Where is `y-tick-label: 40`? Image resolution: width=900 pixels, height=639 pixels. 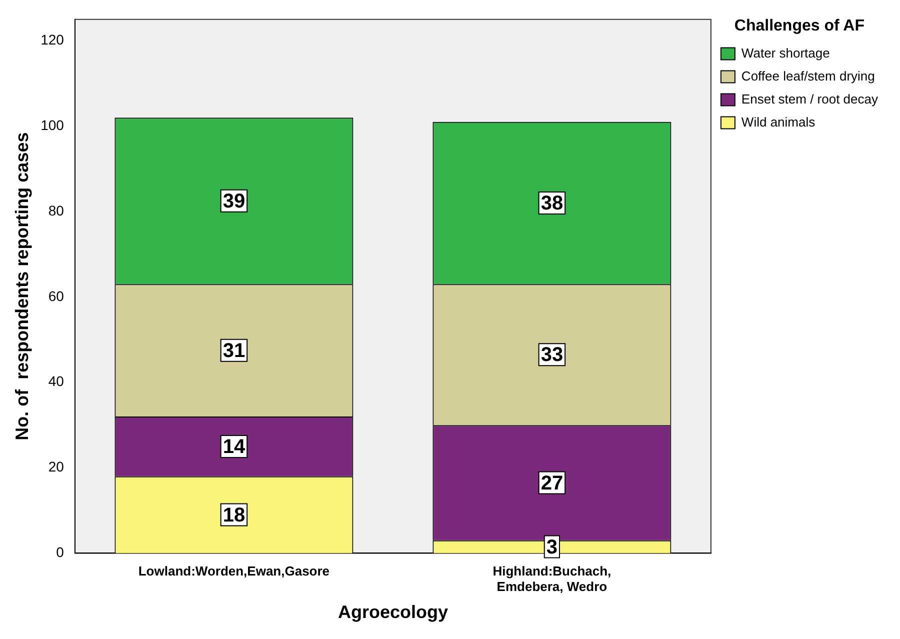 y-tick-label: 40 is located at coordinates (56, 381).